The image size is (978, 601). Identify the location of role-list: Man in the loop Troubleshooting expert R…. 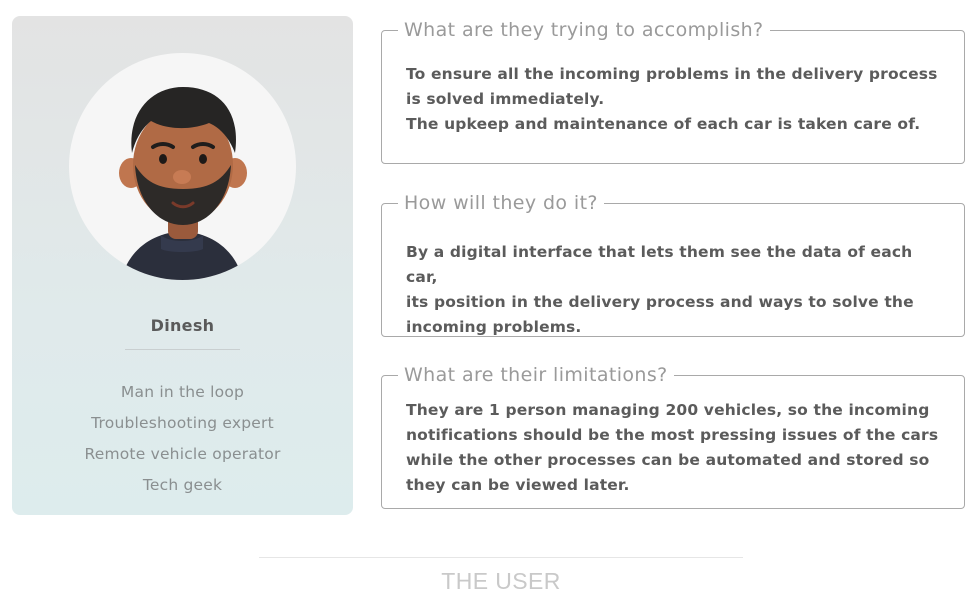
(182, 442).